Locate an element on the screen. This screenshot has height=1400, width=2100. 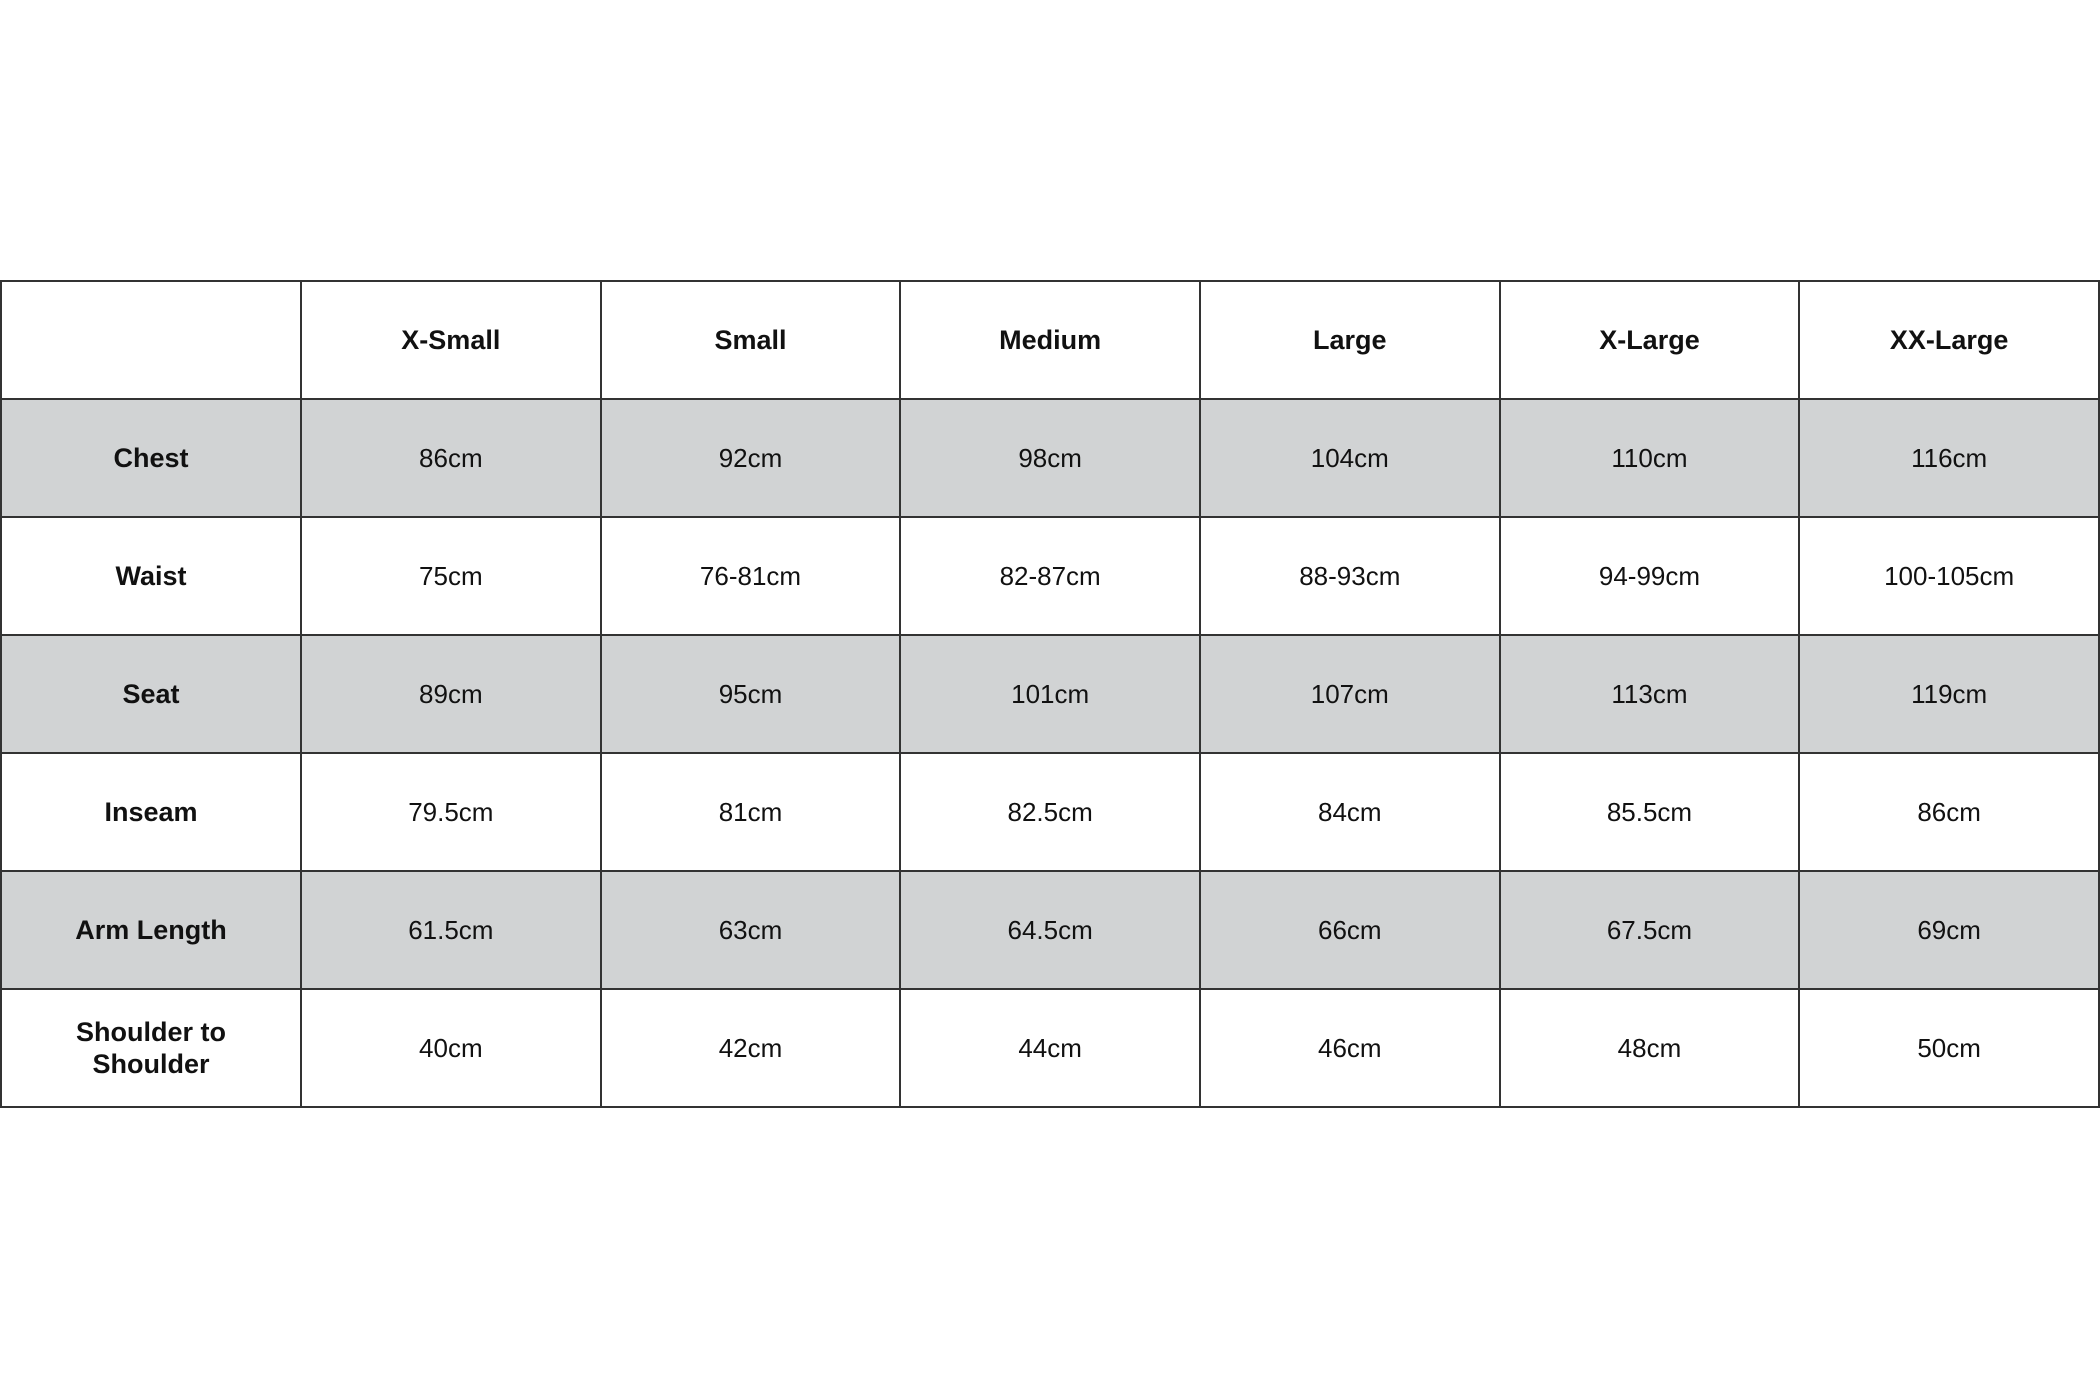
cell: 94-99cm is located at coordinates (1649, 576).